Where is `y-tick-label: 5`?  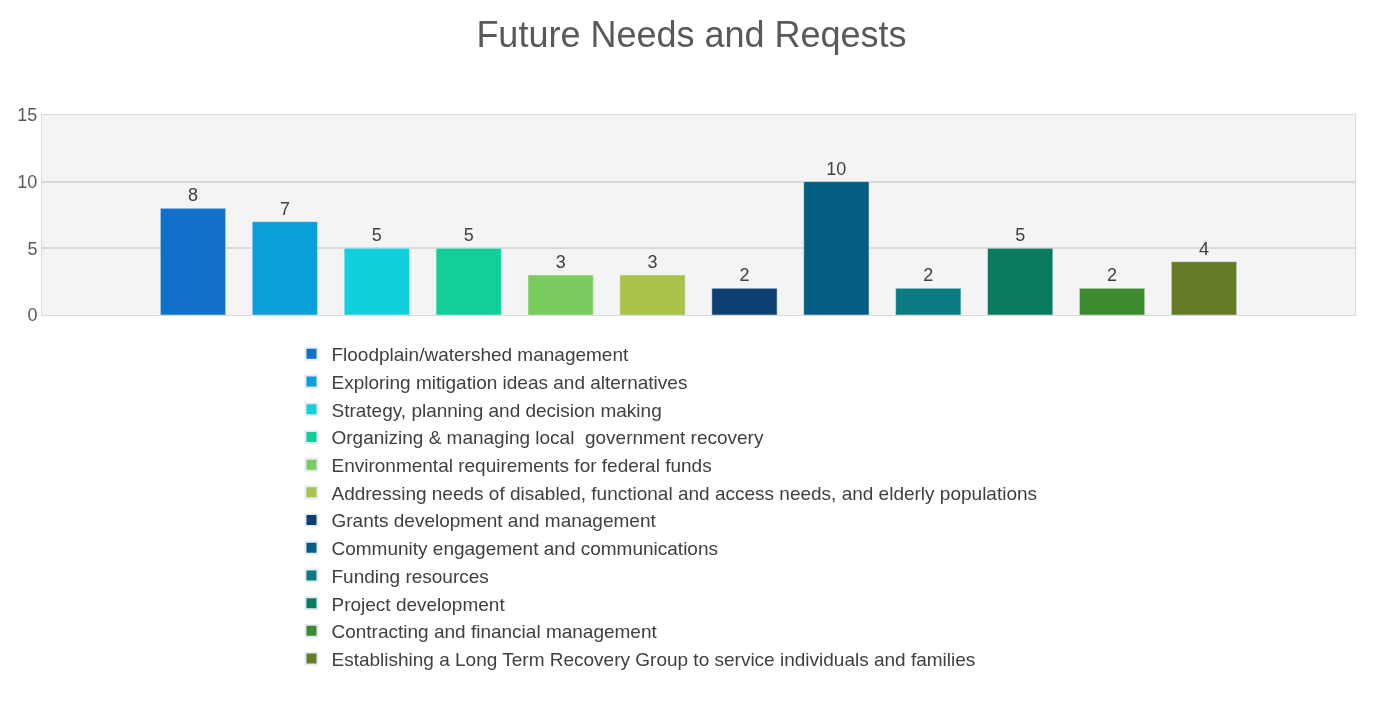
y-tick-label: 5 is located at coordinates (32, 248).